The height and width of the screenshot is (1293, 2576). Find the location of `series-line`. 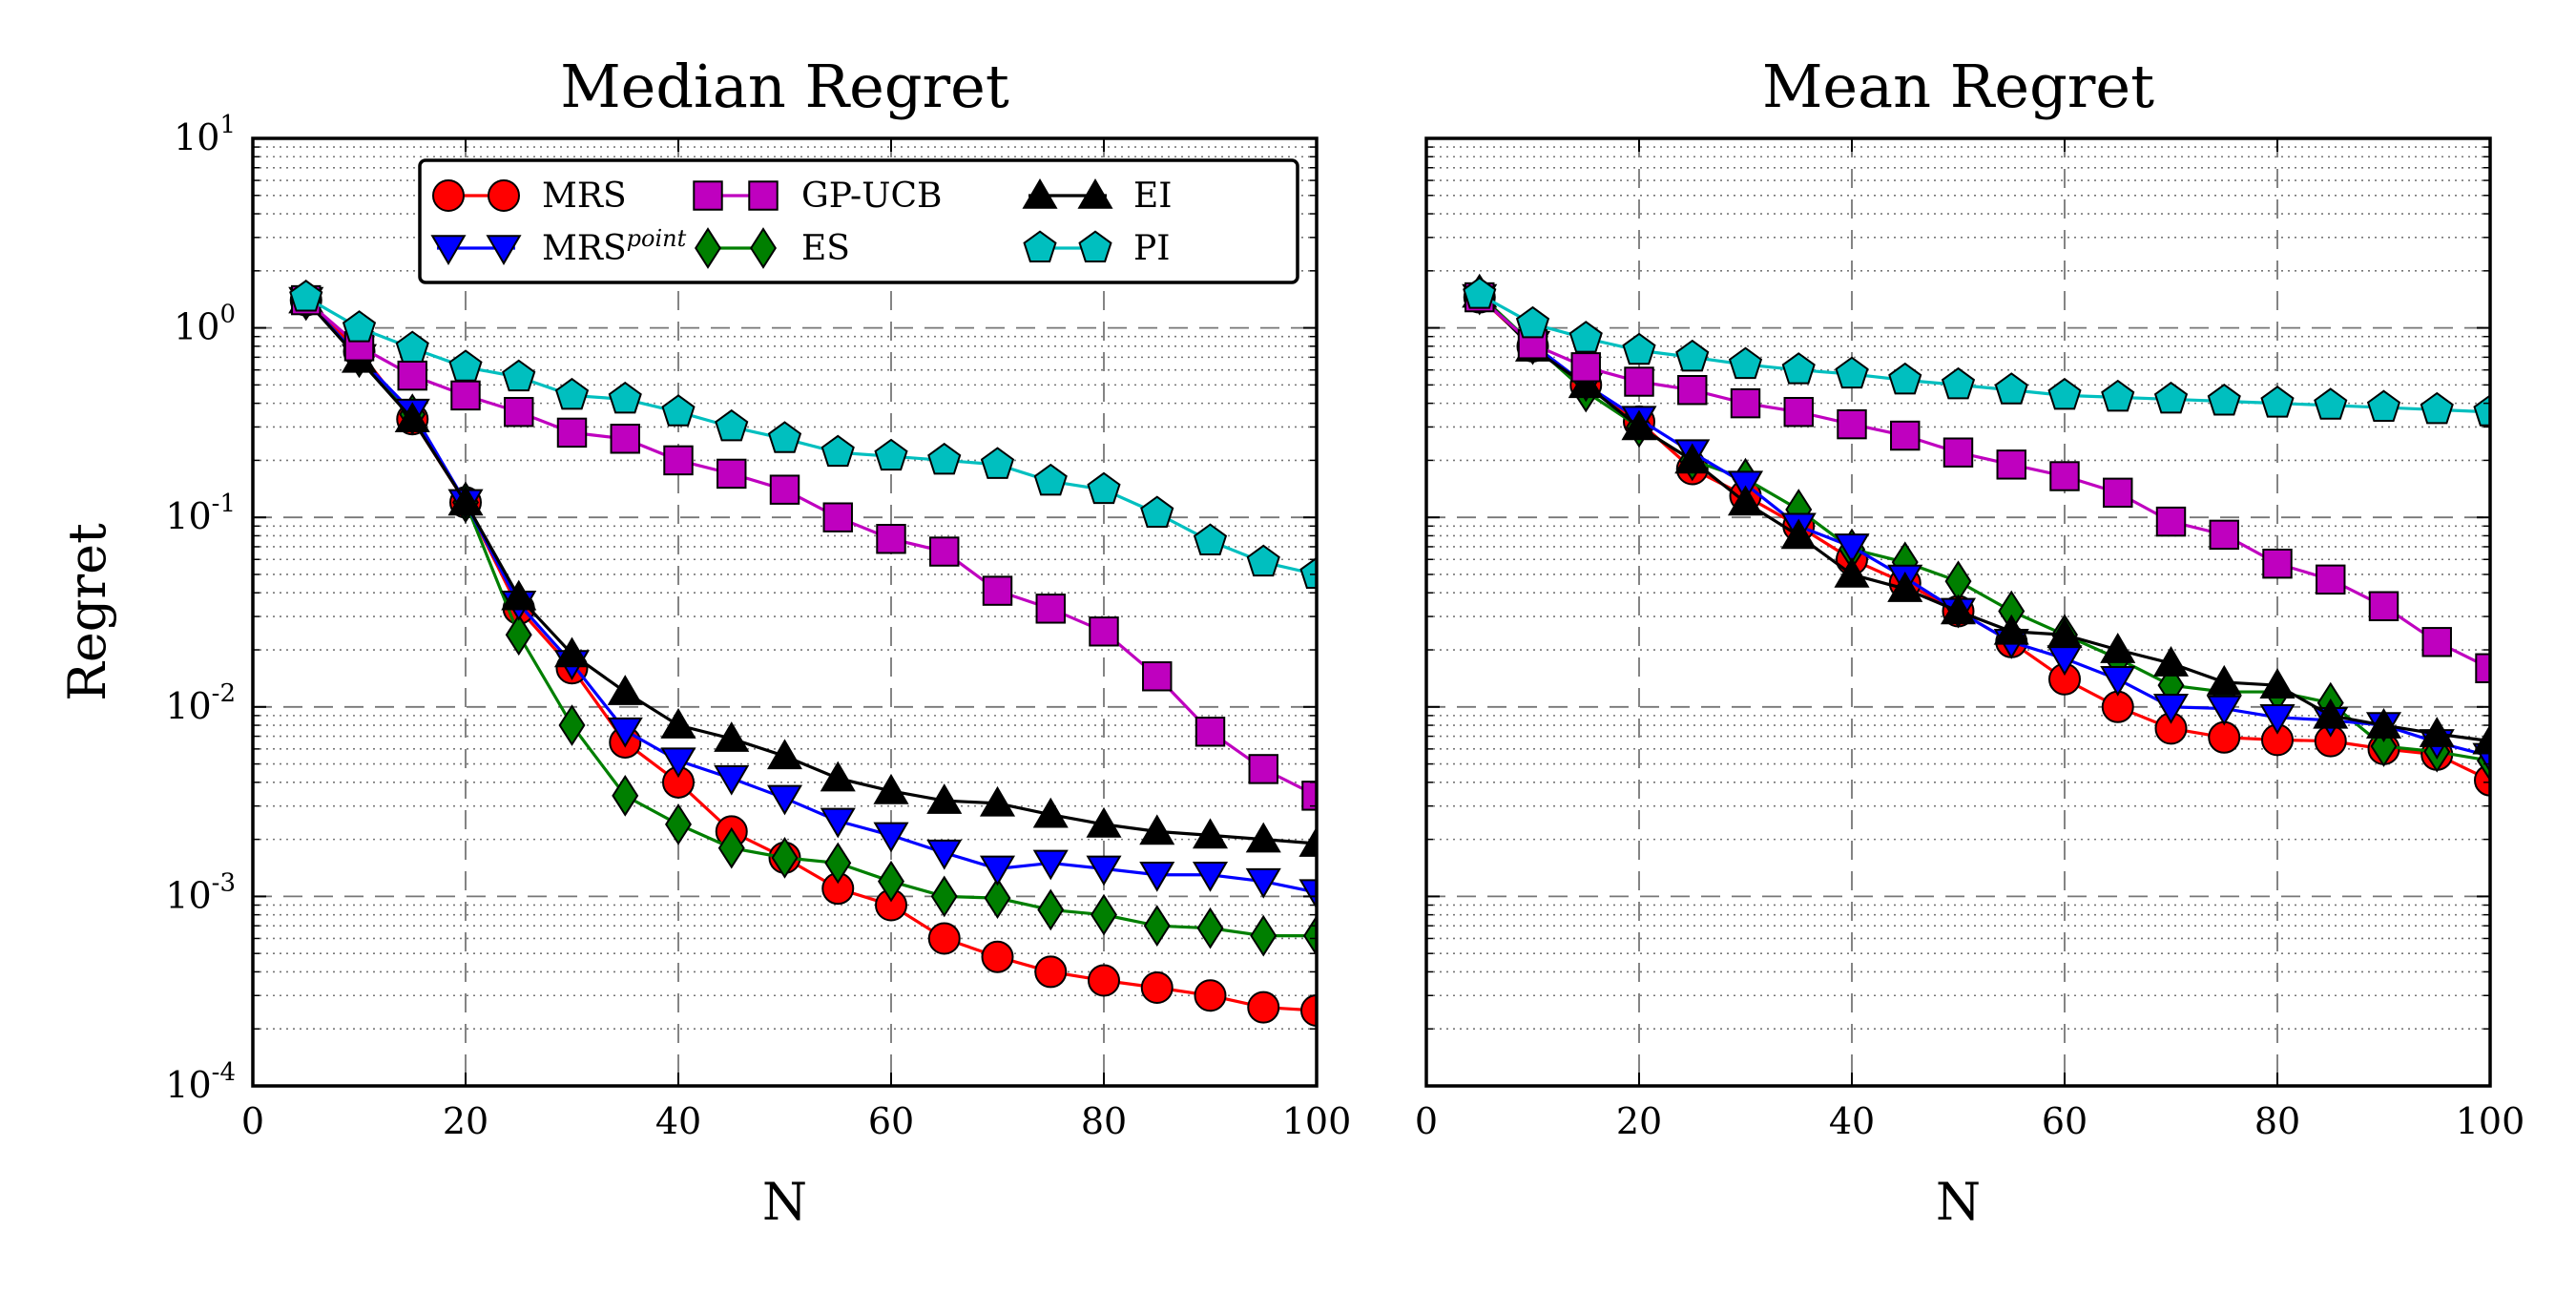

series-line is located at coordinates (1984, 527).